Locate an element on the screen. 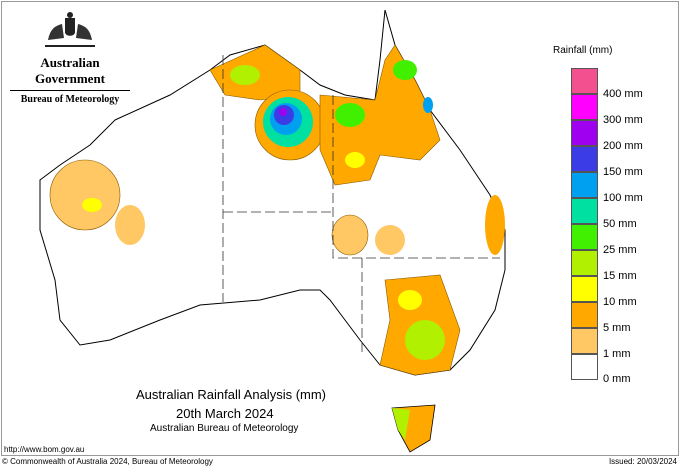 The image size is (680, 467). legend-label: 15 mm is located at coordinates (620, 276).